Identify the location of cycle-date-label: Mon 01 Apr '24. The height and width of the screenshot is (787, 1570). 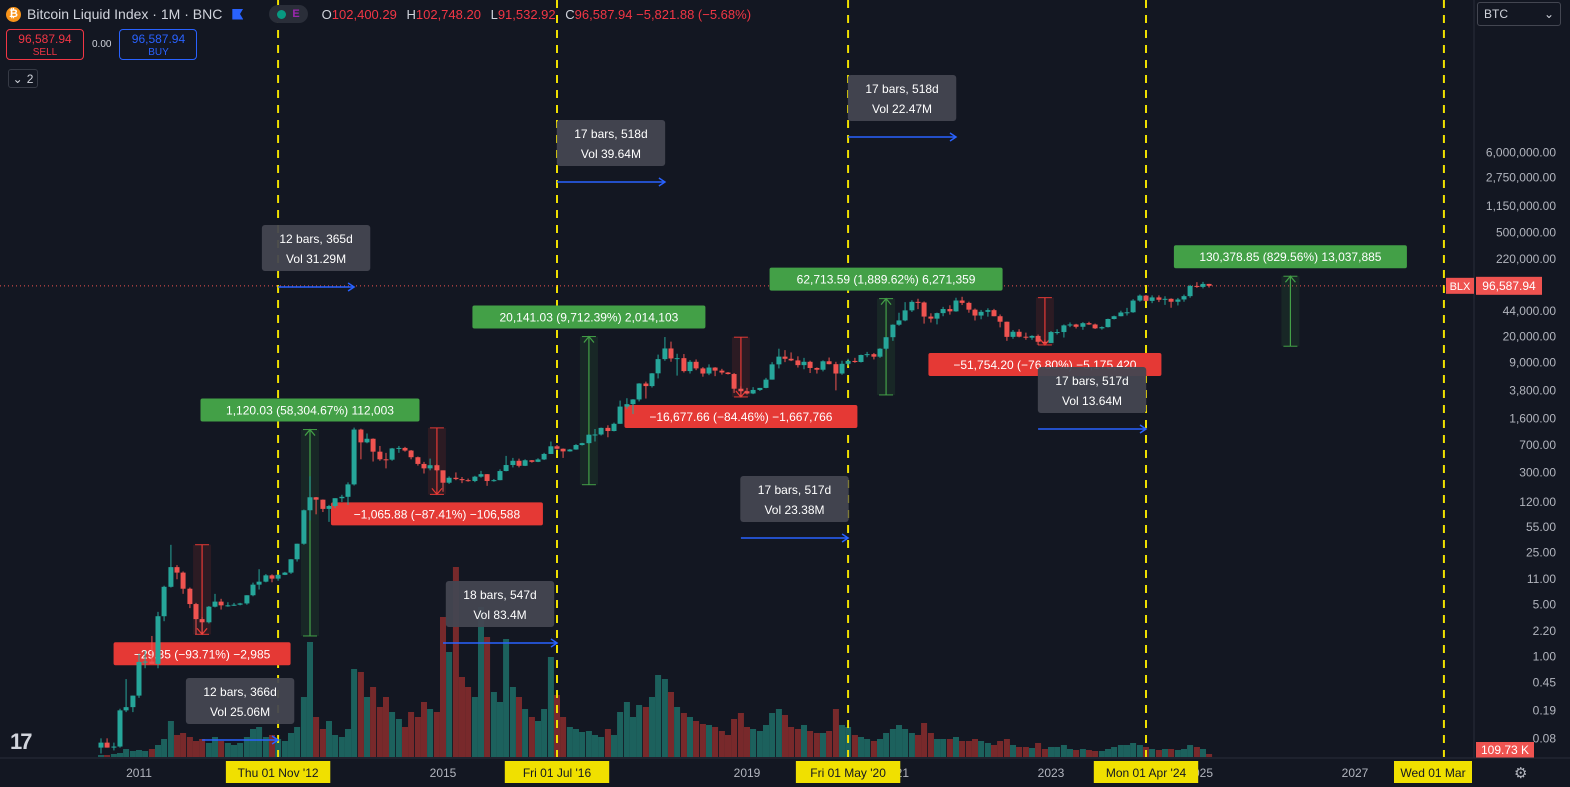
(1146, 773).